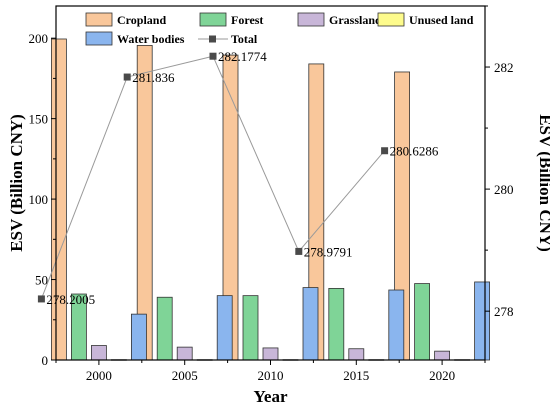 This screenshot has height=408, width=550. Describe the element at coordinates (271, 396) in the screenshot. I see `x-axis-title: Year` at that location.